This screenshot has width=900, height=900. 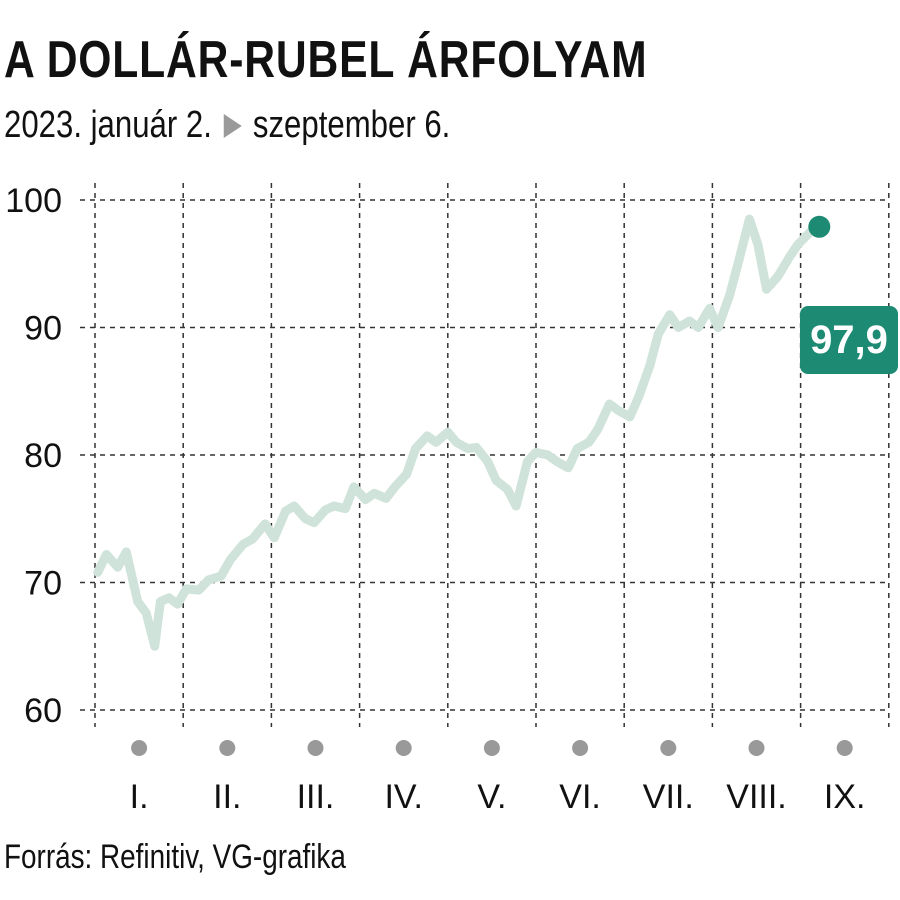 What do you see at coordinates (580, 797) in the screenshot?
I see `x-tick-label: VI.` at bounding box center [580, 797].